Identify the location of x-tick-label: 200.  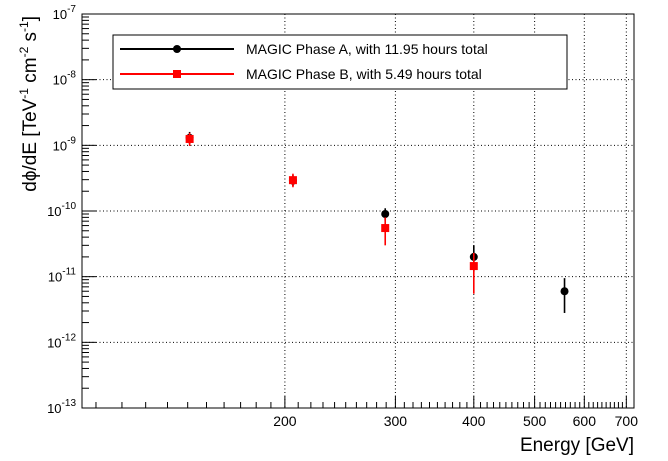
(285, 421).